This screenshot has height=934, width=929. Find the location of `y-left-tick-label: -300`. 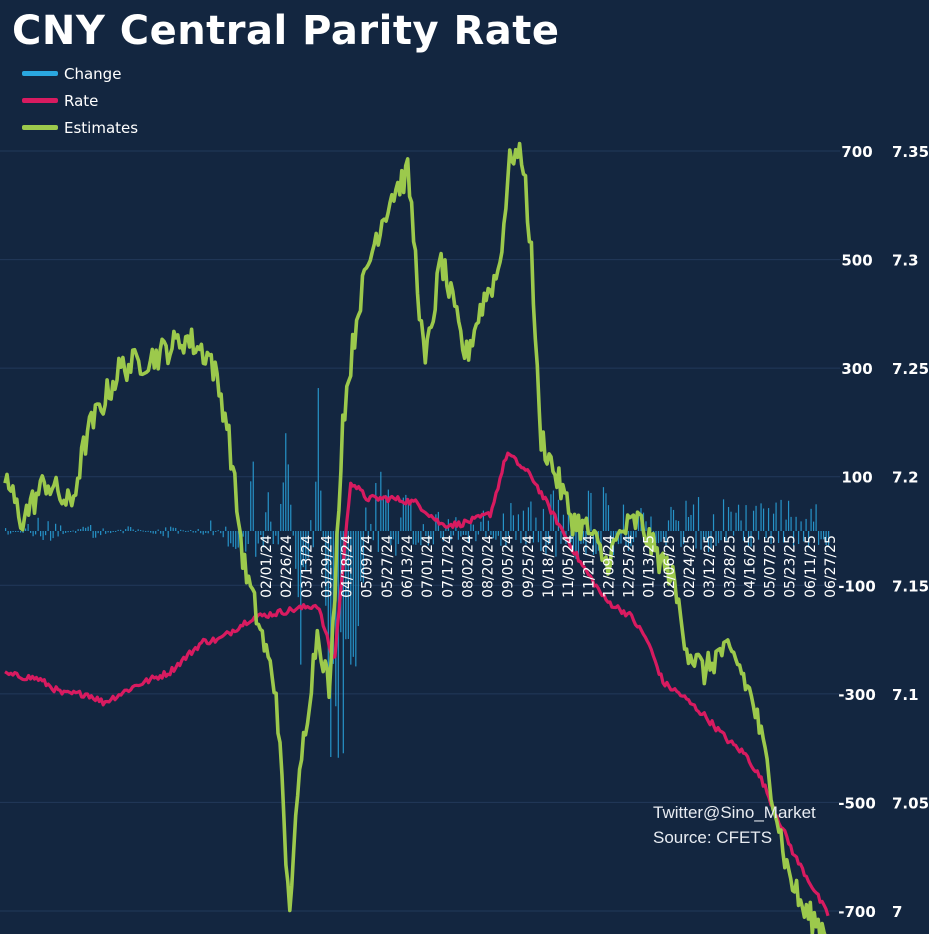

y-left-tick-label: -300 is located at coordinates (857, 695).